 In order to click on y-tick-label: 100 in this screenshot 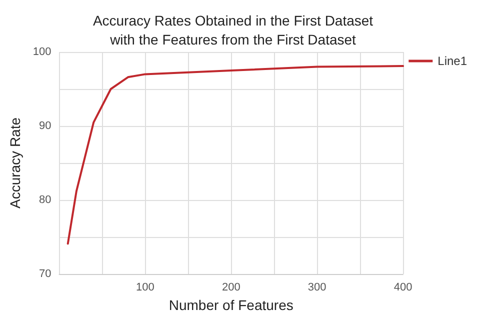, I will do `click(42, 52)`.